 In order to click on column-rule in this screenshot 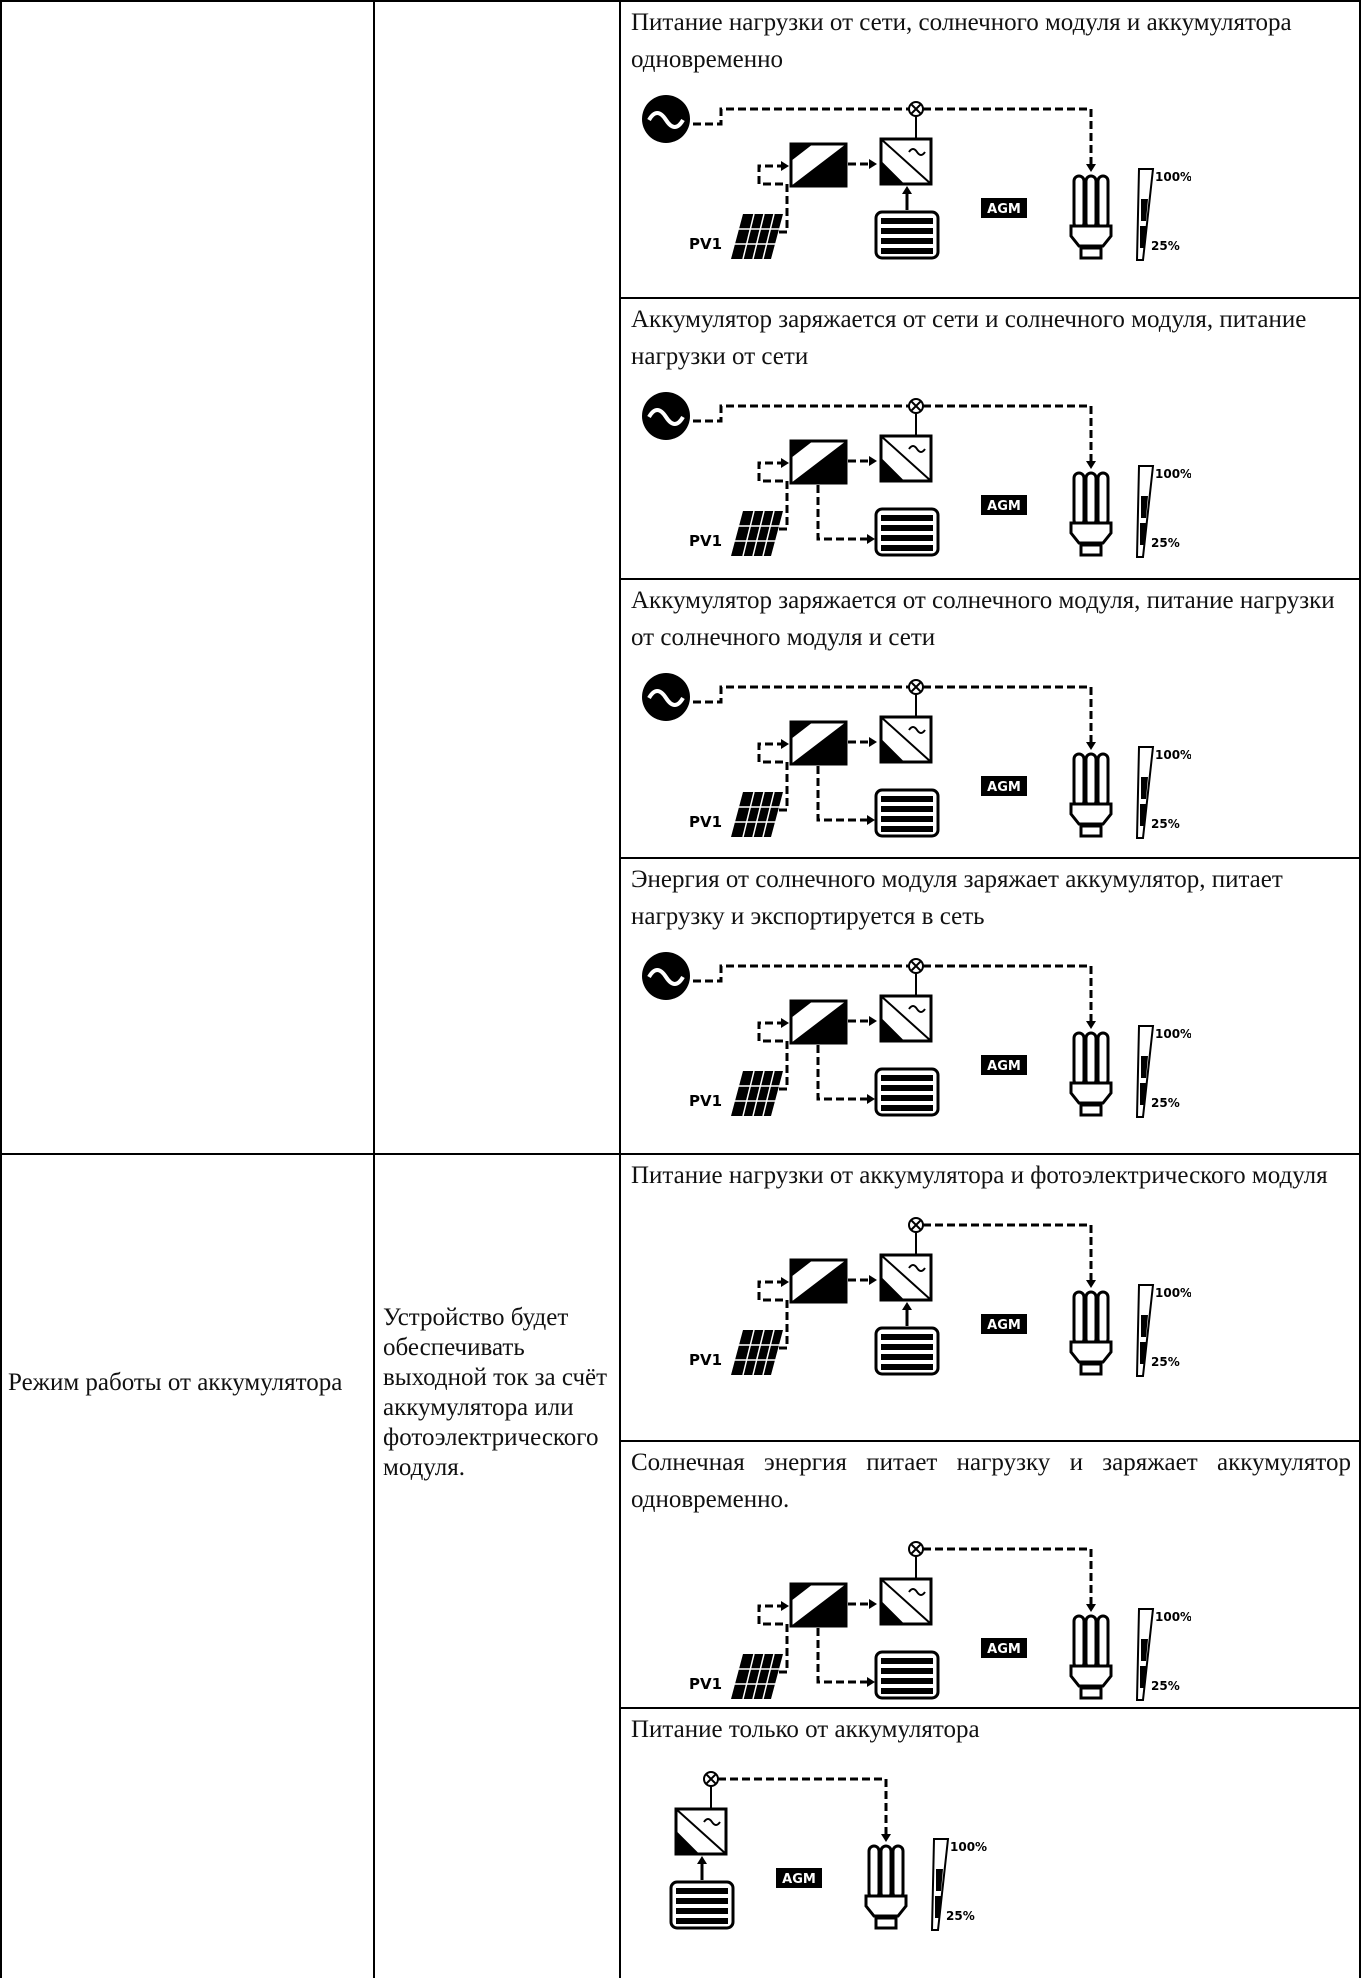, I will do `click(374, 989)`.